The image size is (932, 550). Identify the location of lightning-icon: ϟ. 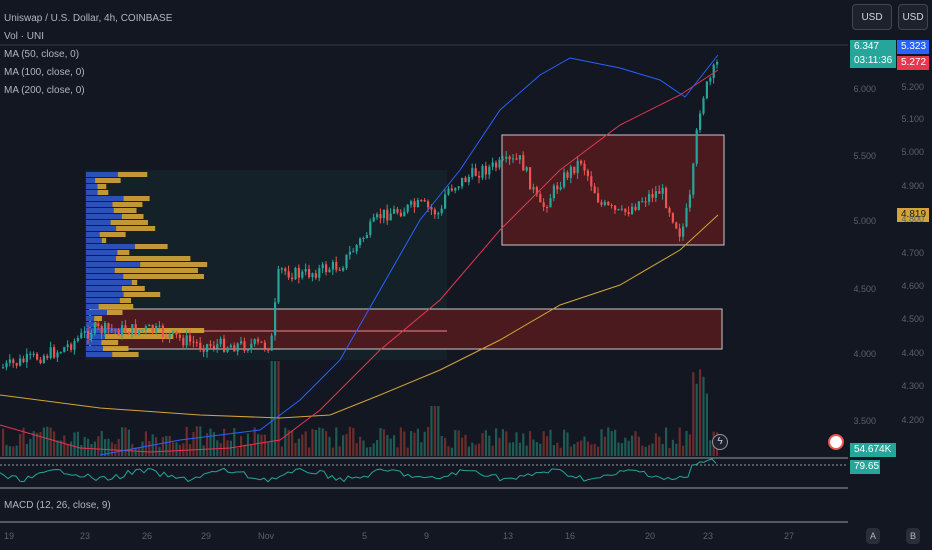
(720, 442).